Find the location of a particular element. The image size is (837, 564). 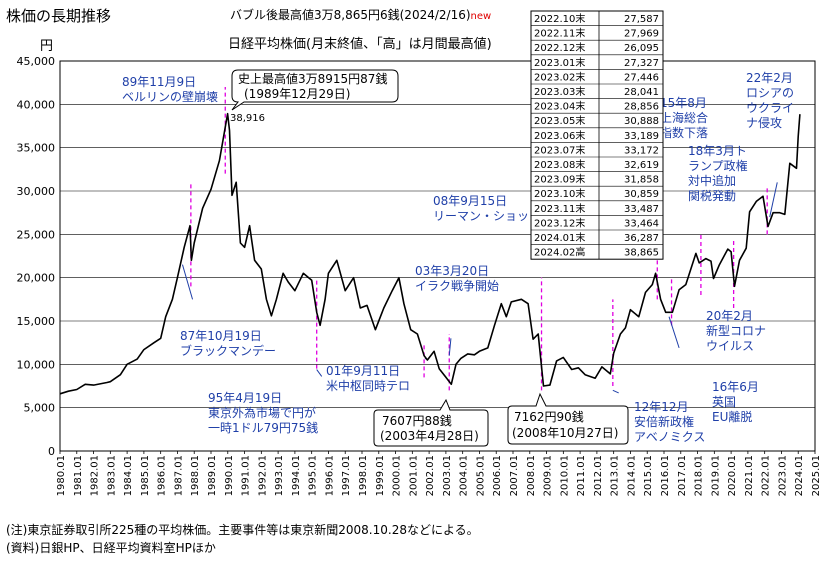

table-cell-date: 2023.02末 is located at coordinates (559, 76).